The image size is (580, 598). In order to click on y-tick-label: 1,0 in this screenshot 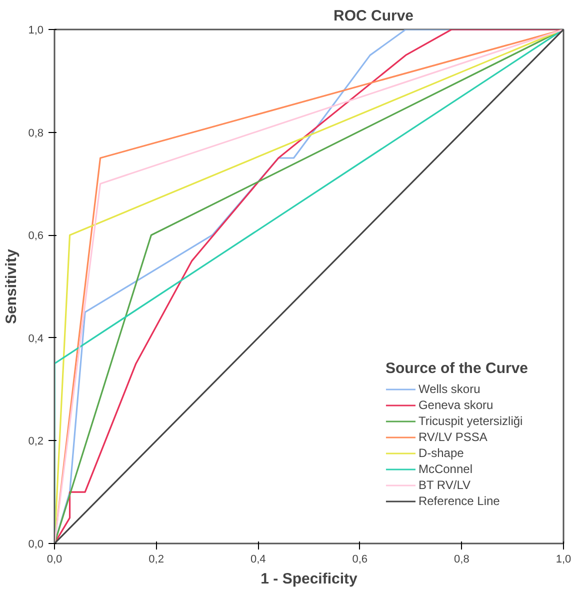, I will do `click(36, 30)`.